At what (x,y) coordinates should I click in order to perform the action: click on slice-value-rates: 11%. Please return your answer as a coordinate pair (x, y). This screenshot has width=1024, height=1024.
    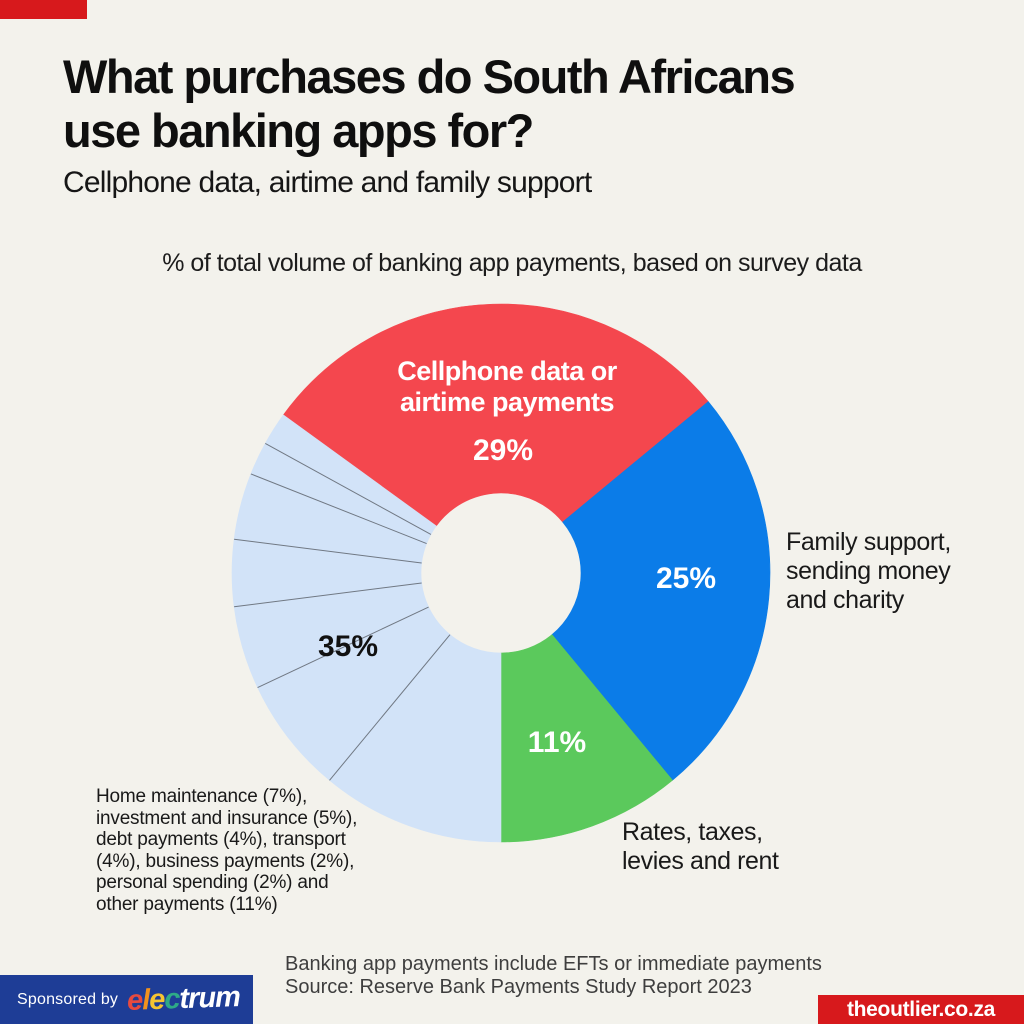
    Looking at the image, I should click on (557, 742).